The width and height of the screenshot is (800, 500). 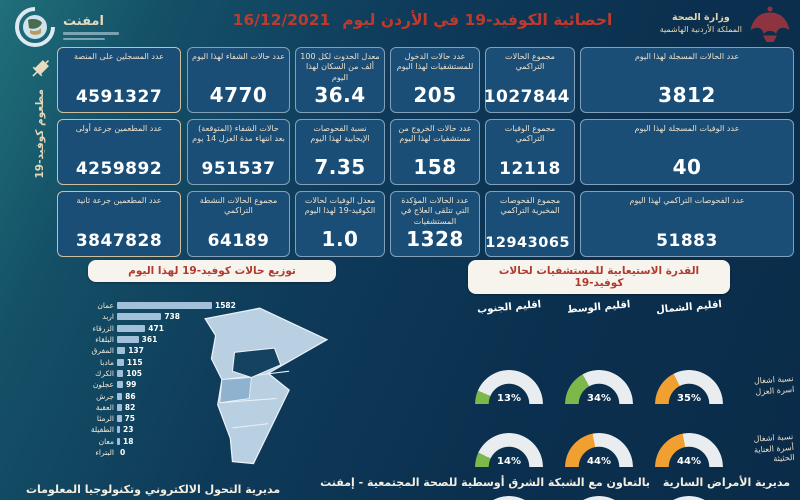 What do you see at coordinates (530, 152) in the screenshot?
I see `stat-card: مجموع الوفيات التراكمي 12118` at bounding box center [530, 152].